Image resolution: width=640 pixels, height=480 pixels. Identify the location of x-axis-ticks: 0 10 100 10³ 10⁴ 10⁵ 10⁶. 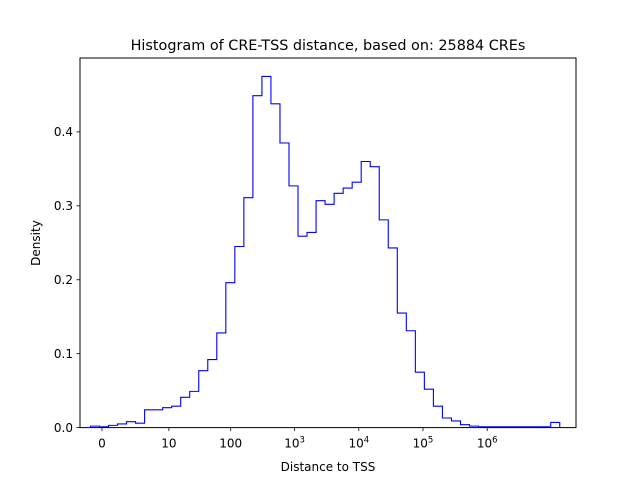
(298, 439).